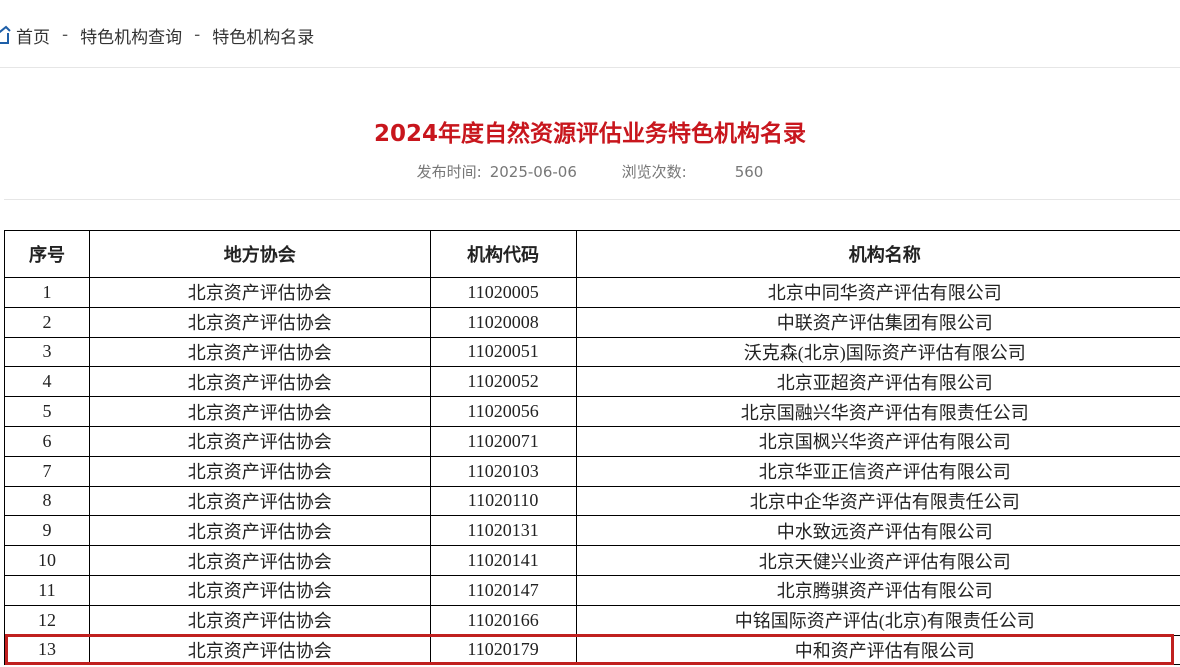  What do you see at coordinates (263, 37) in the screenshot?
I see `breadcrumb-current: 特色机构名录` at bounding box center [263, 37].